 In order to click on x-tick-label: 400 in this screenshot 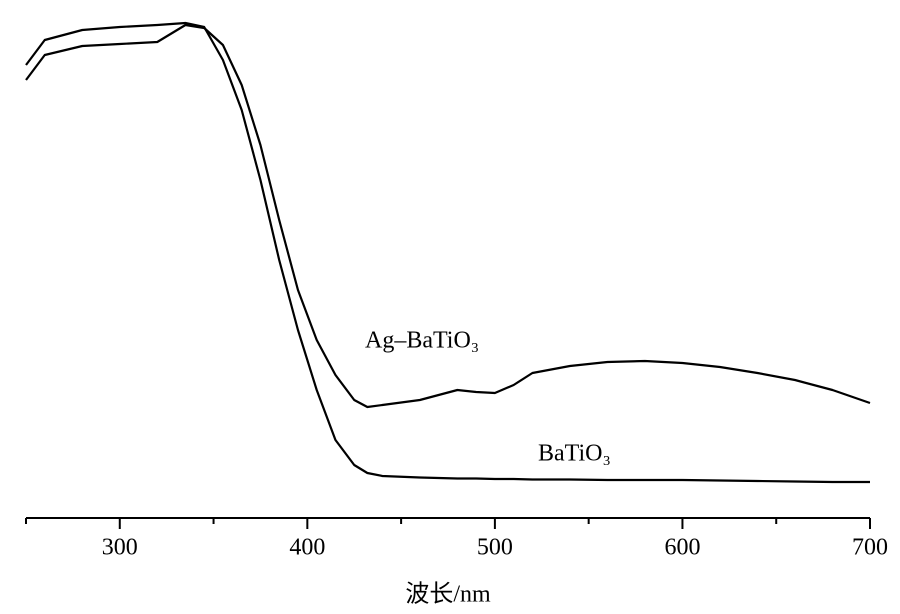, I will do `click(307, 548)`.